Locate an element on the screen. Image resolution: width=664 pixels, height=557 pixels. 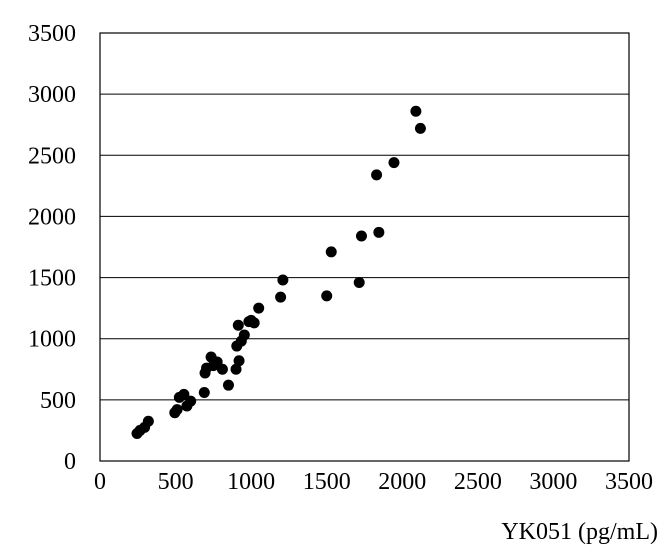
x-tick-label: 1000 is located at coordinates (251, 482).